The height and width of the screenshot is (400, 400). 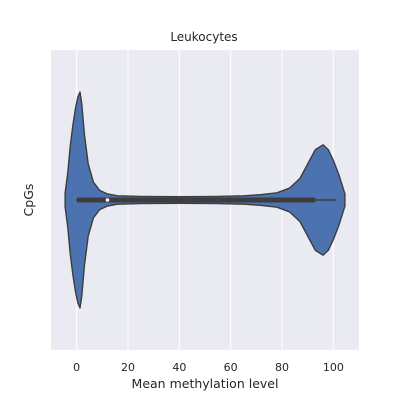 I want to click on box-median, so click(x=107, y=200).